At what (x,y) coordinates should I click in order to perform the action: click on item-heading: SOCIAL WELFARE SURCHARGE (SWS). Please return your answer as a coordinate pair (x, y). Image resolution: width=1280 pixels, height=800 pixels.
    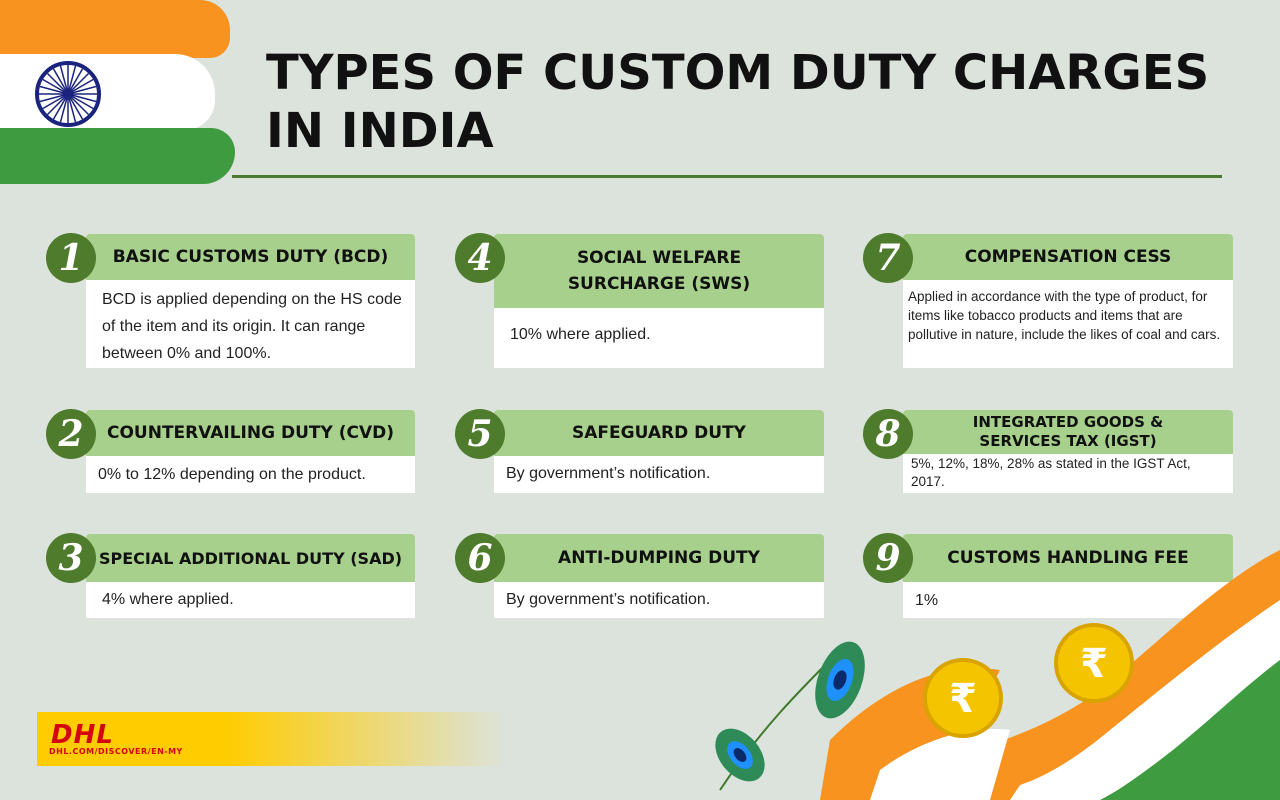
    Looking at the image, I should click on (659, 271).